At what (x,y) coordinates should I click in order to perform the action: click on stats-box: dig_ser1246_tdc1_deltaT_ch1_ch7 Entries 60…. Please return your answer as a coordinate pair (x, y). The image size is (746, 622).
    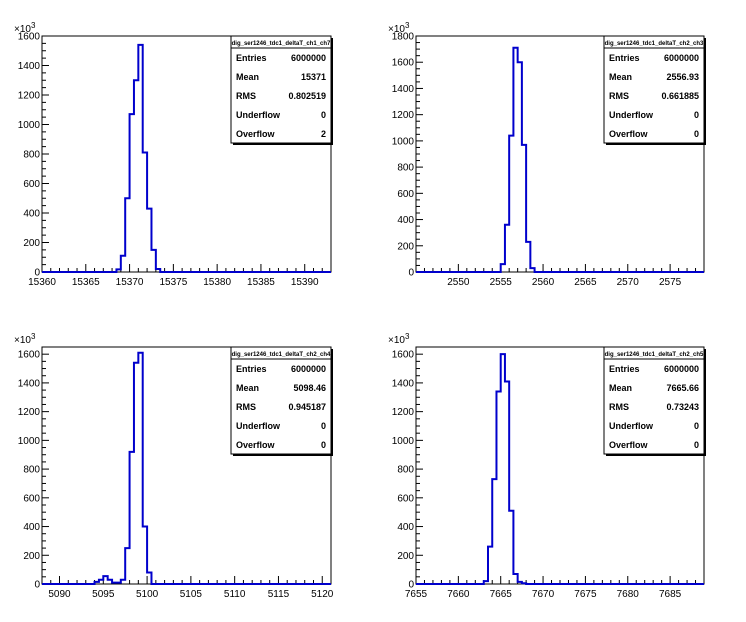
    Looking at the image, I should click on (281, 90).